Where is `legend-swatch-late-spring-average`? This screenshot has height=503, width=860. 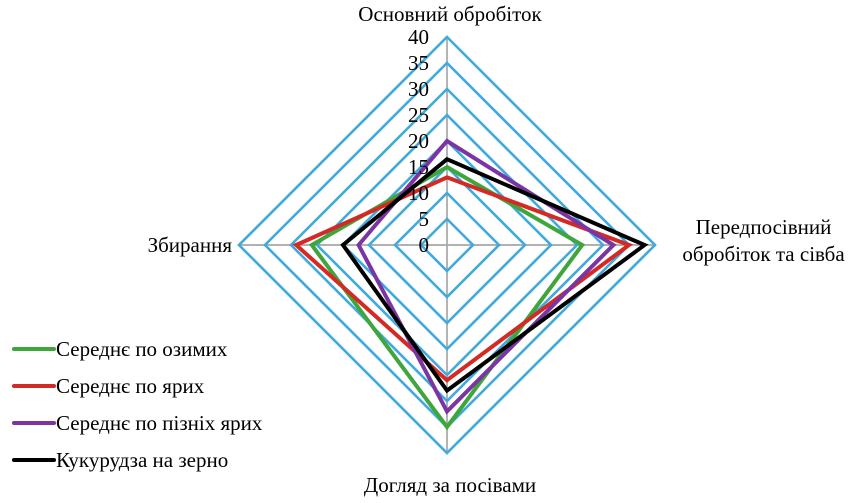 legend-swatch-late-spring-average is located at coordinates (34, 423).